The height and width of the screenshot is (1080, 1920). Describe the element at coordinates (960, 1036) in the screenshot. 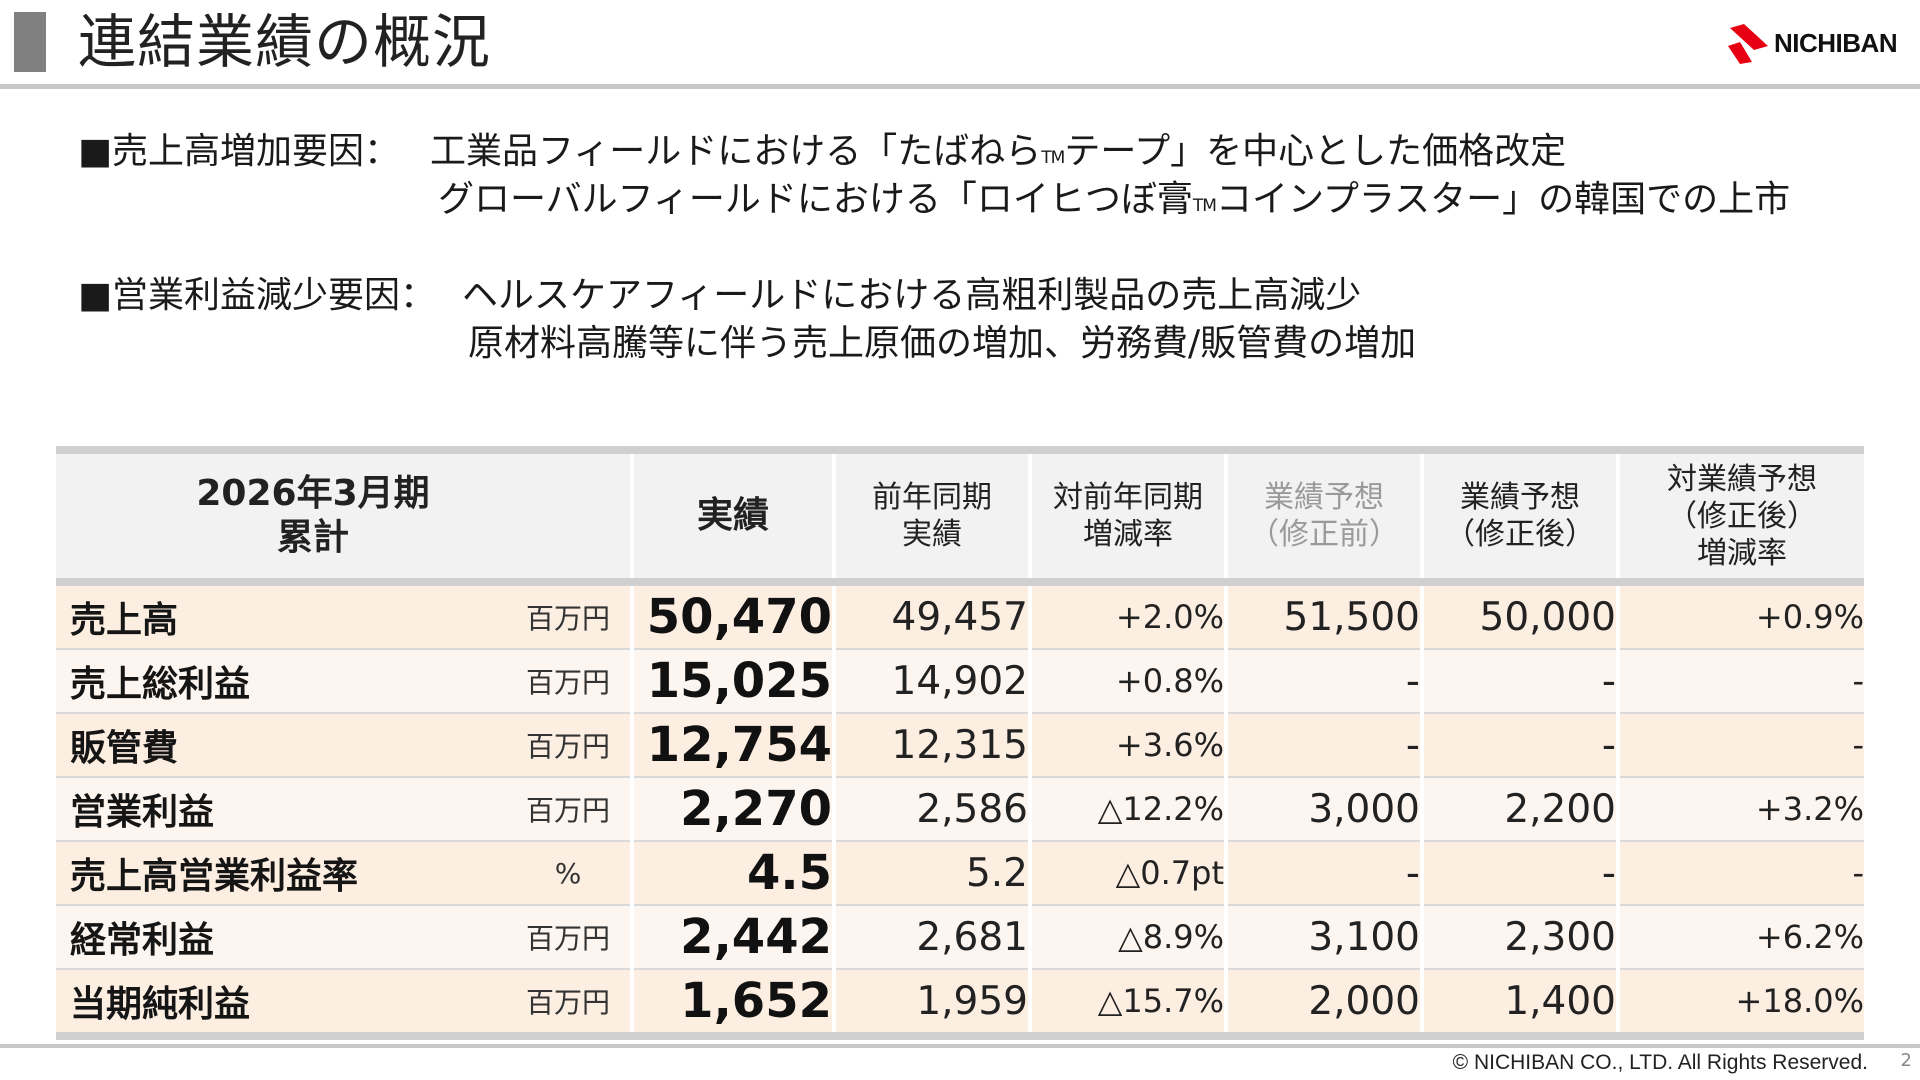

I see `table-bottom-rule` at that location.